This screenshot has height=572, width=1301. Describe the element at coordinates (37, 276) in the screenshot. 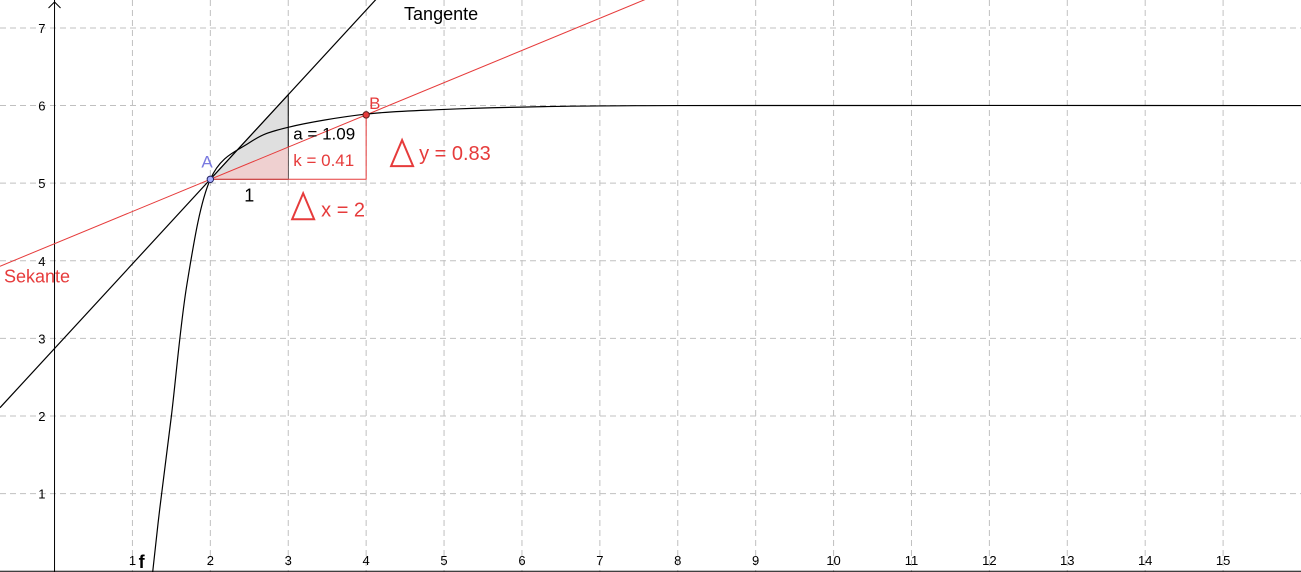

I see `secant-label: Sekante` at that location.